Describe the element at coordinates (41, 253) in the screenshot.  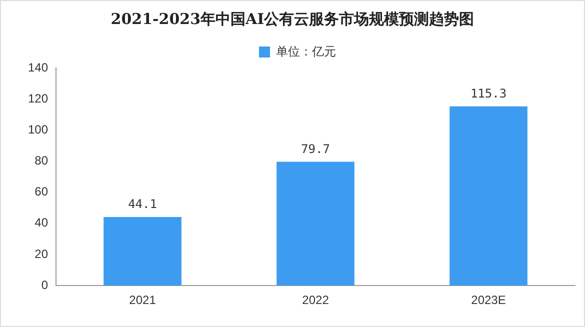
I see `y-tick-label: 20` at that location.